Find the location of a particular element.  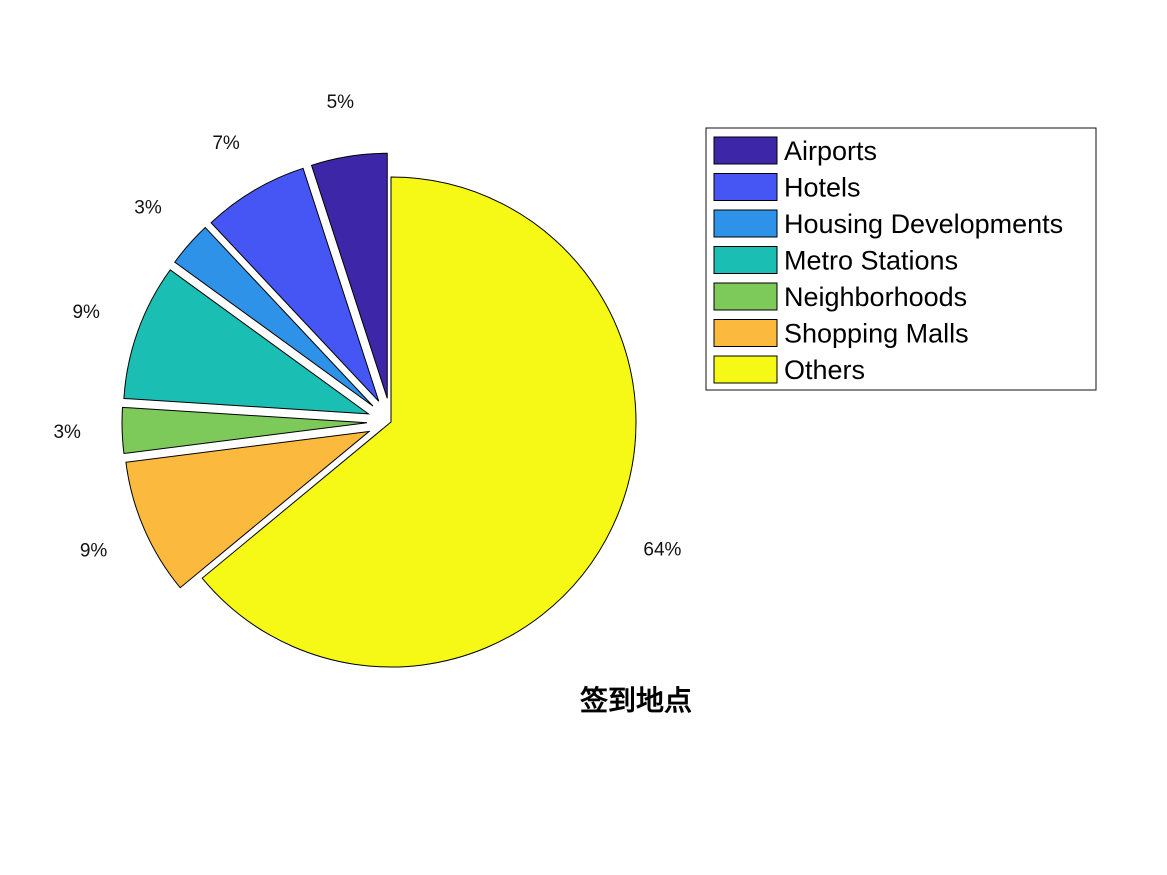

legend-label-shopping-malls: Shopping Malls is located at coordinates (876, 334).